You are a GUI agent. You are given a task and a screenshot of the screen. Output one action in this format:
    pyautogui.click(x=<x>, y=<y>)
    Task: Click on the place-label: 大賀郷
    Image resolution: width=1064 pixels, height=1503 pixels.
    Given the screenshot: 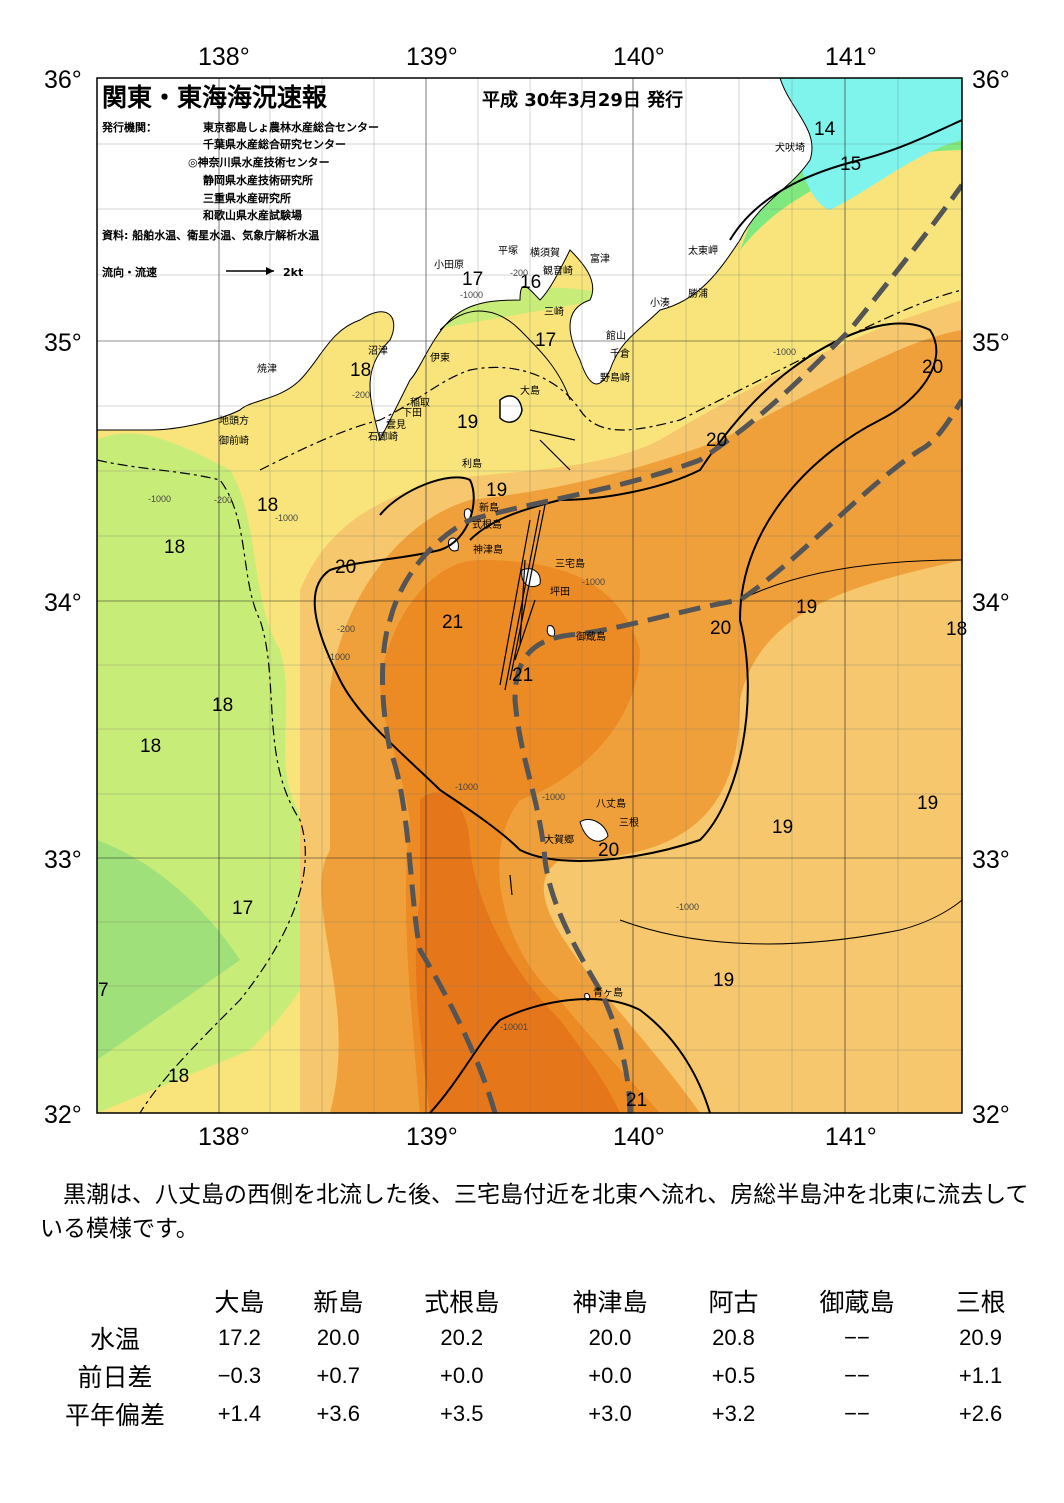 What is the action you would take?
    pyautogui.click(x=559, y=839)
    